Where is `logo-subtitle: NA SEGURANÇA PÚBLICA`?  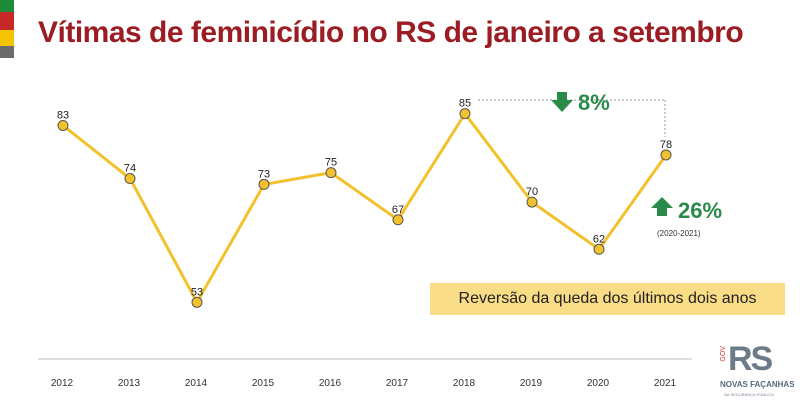 logo-subtitle: NA SEGURANÇA PÚBLICA is located at coordinates (749, 394).